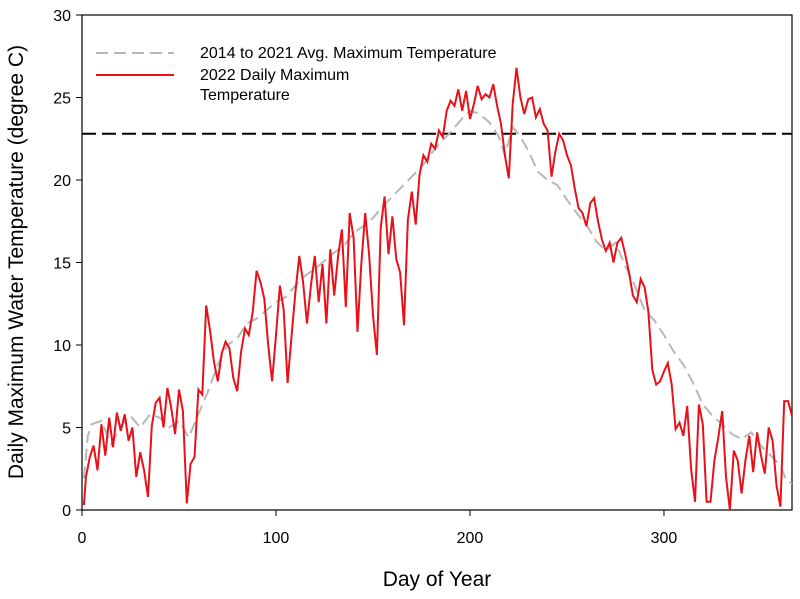  What do you see at coordinates (62, 16) in the screenshot?
I see `y-tick-label: 30` at bounding box center [62, 16].